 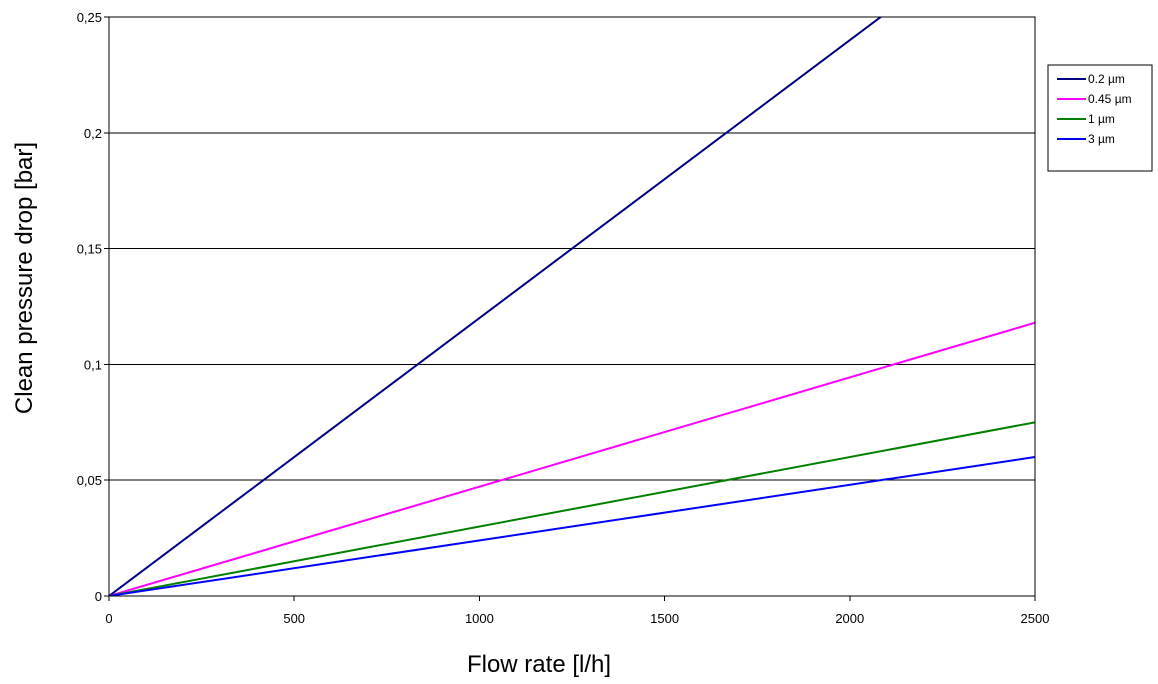 I want to click on legend-label: 3 µm, so click(x=1101, y=139).